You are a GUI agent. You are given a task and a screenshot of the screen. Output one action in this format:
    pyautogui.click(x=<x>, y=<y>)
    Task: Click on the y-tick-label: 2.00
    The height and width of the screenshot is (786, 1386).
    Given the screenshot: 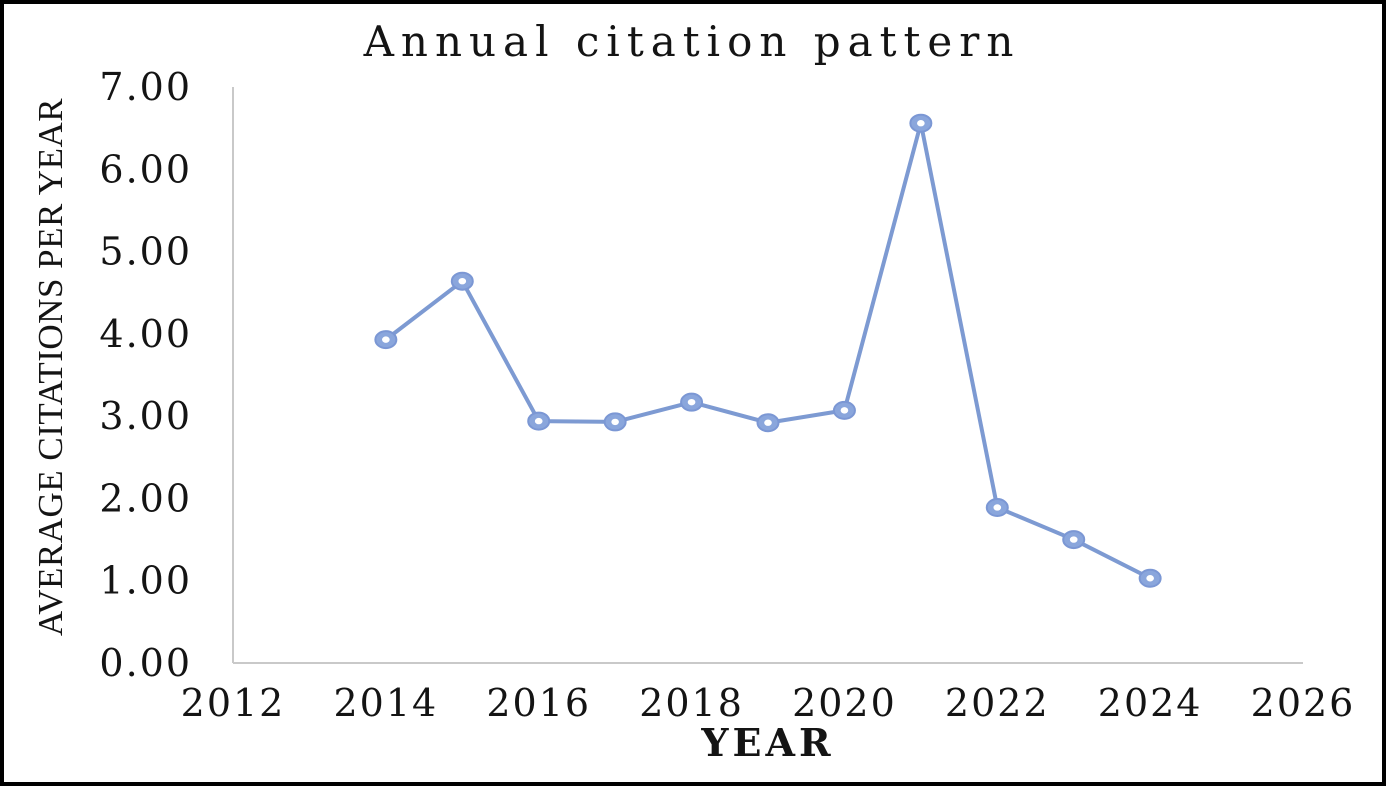 What is the action you would take?
    pyautogui.click(x=145, y=498)
    